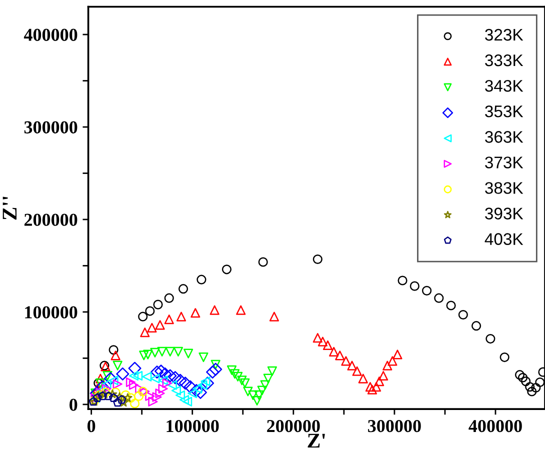 This screenshot has width=545, height=452. I want to click on legend-label: 403K, so click(504, 239).